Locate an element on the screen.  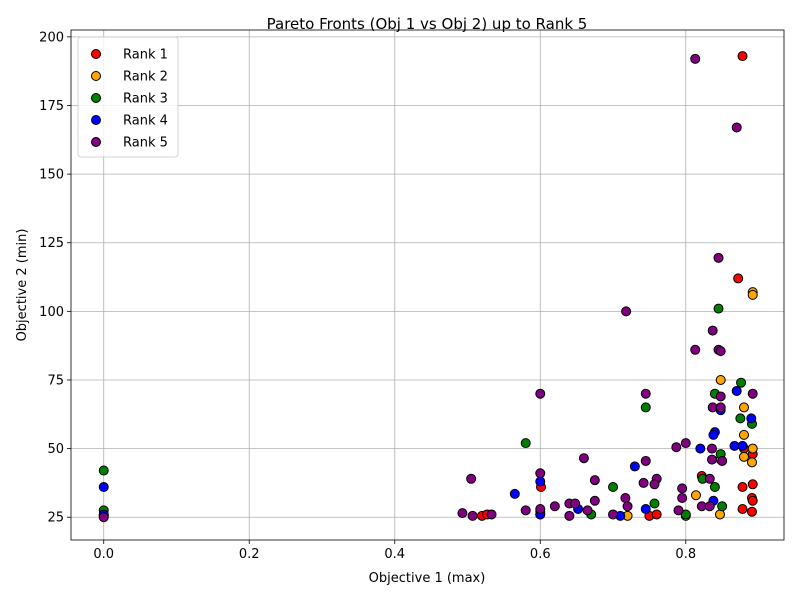
legend-label: Rank 3 is located at coordinates (145, 99).